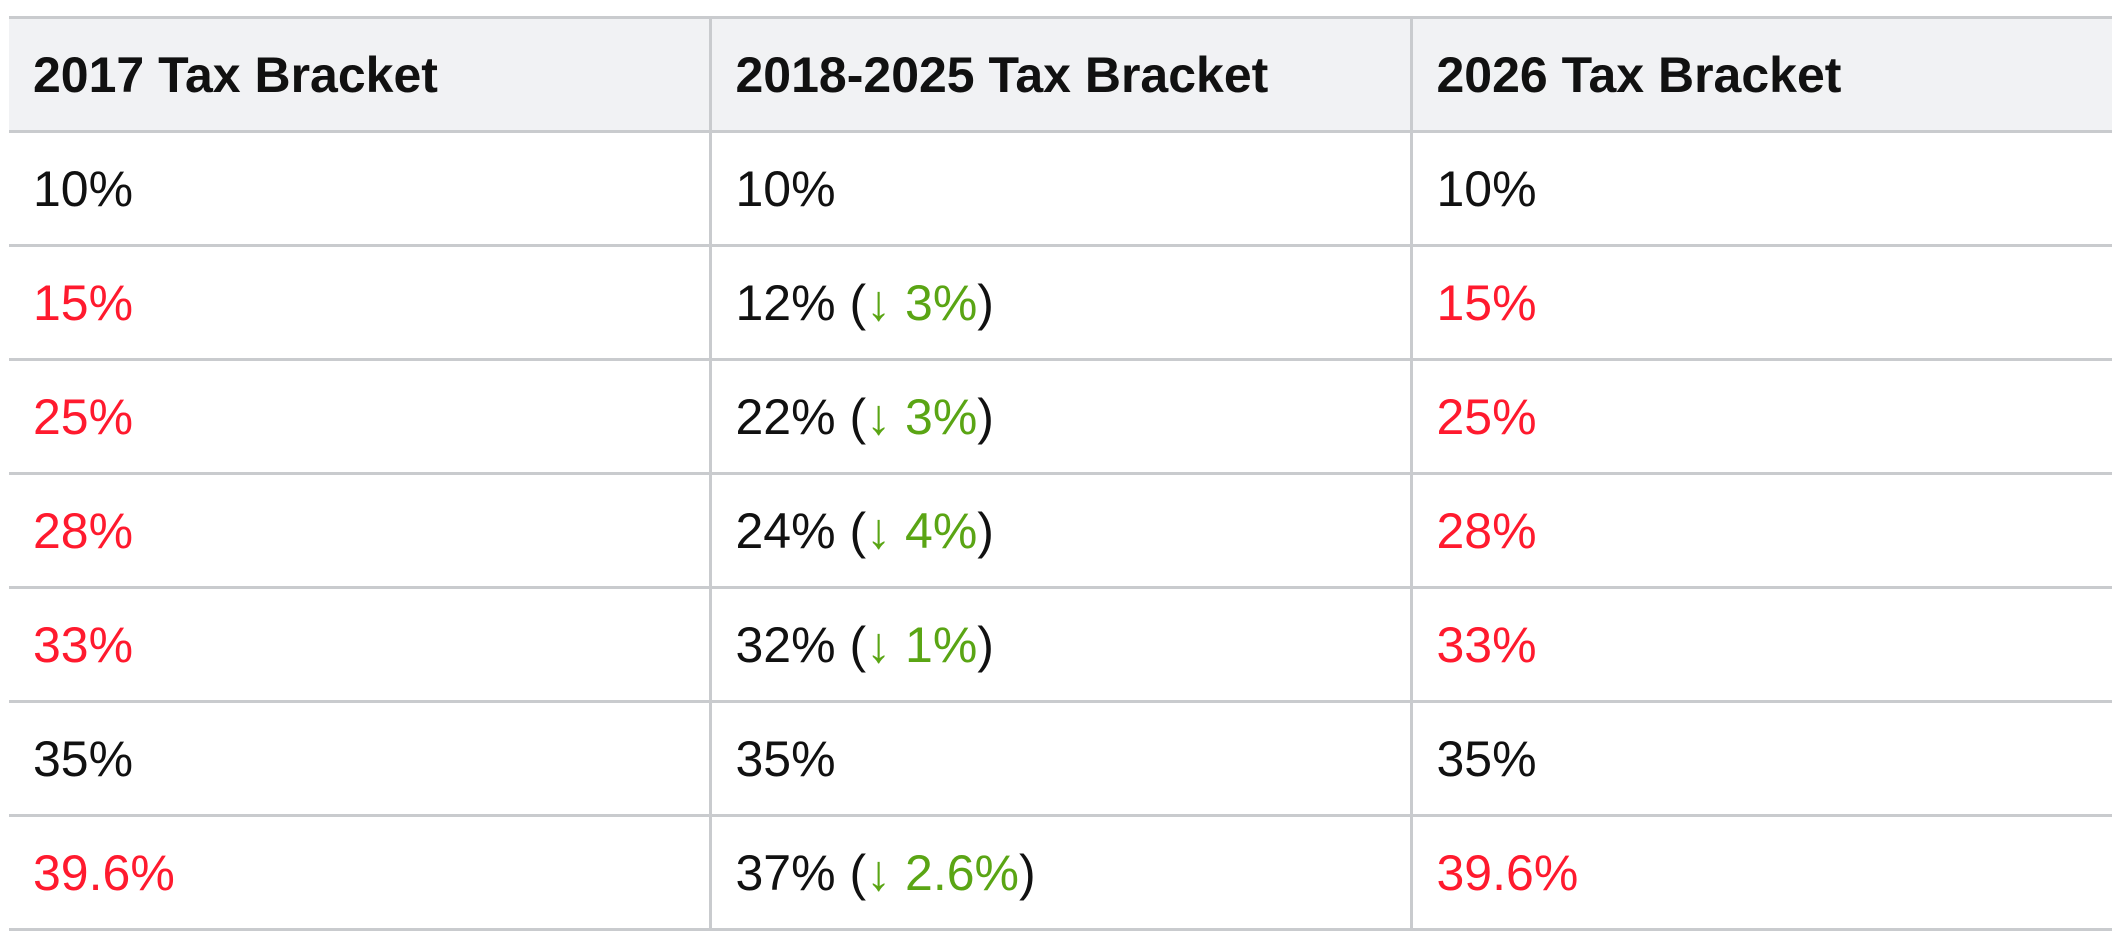 Image resolution: width=2122 pixels, height=946 pixels. Describe the element at coordinates (360, 758) in the screenshot. I see `cell-2017: 35%` at that location.